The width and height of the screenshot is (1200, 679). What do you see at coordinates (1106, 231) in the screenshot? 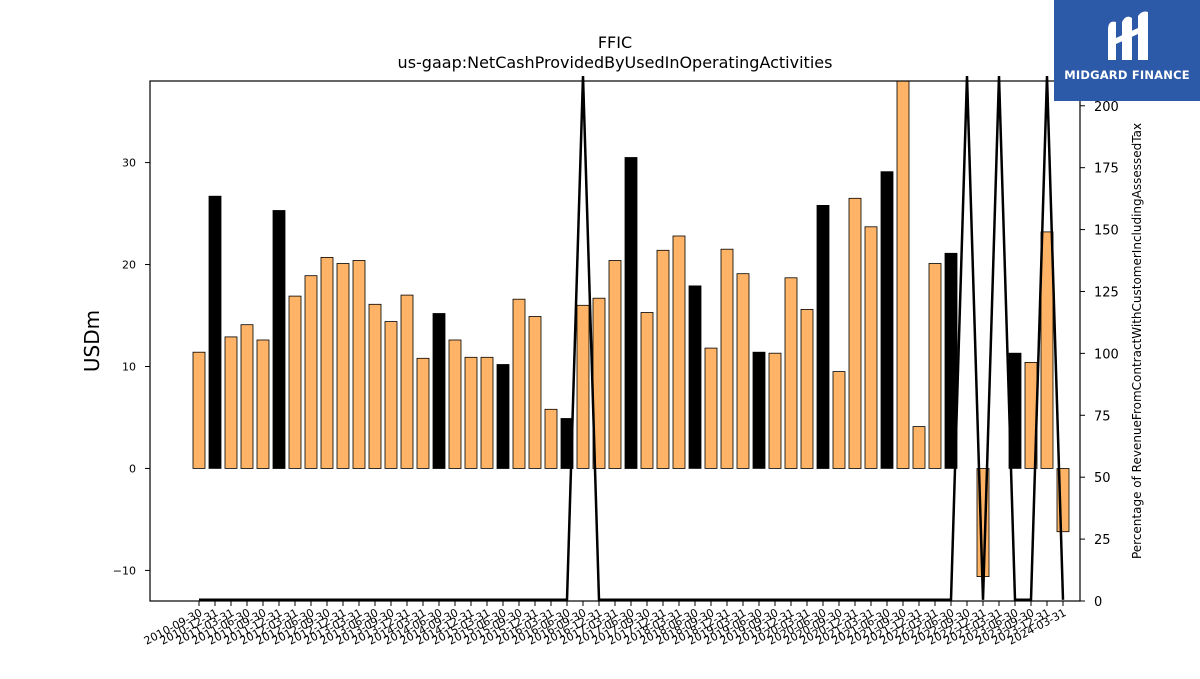
I see `y2-tick-label: 150` at bounding box center [1106, 231].